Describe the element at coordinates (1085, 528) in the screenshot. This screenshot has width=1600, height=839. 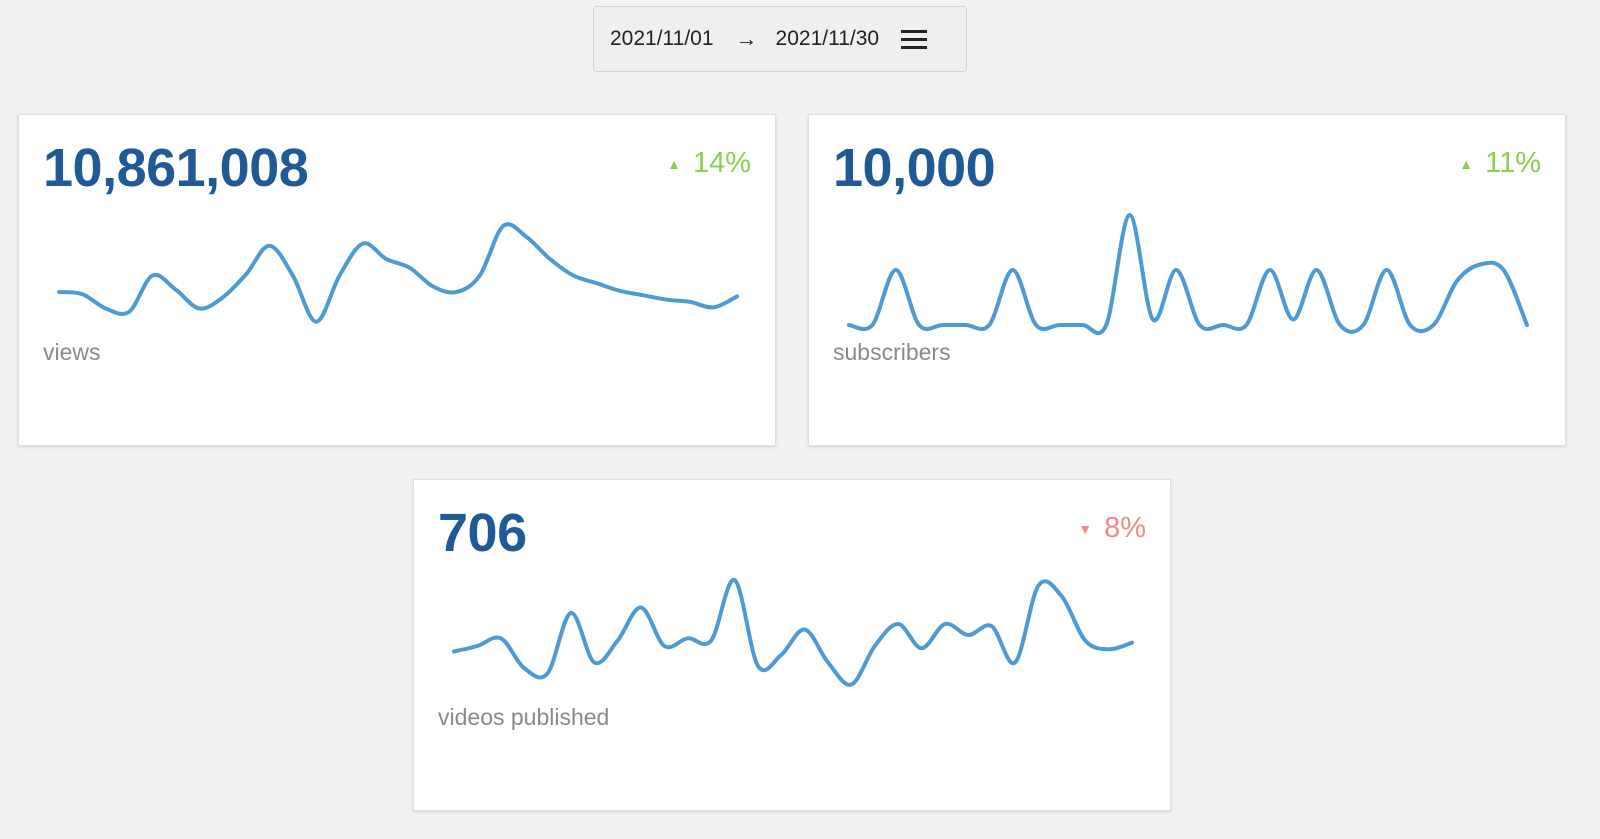
I see `trend-down-icon: ▼` at that location.